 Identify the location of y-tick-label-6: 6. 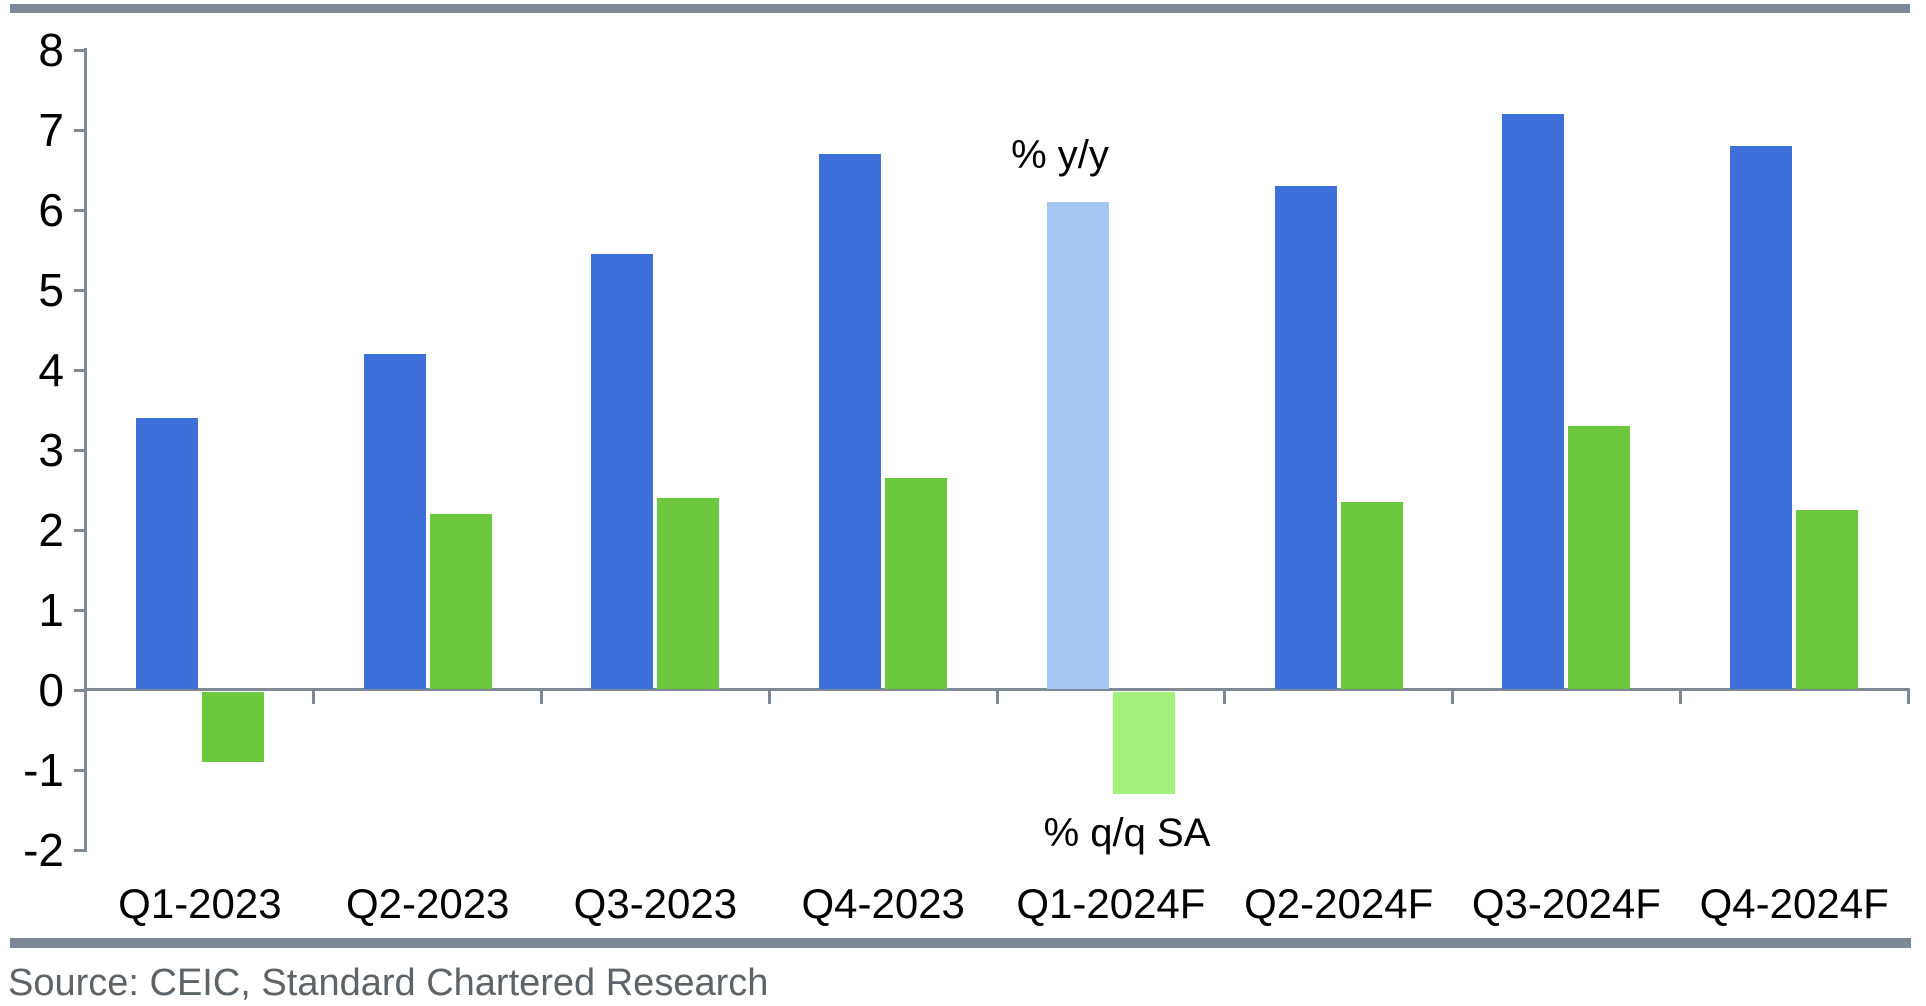
(51, 210).